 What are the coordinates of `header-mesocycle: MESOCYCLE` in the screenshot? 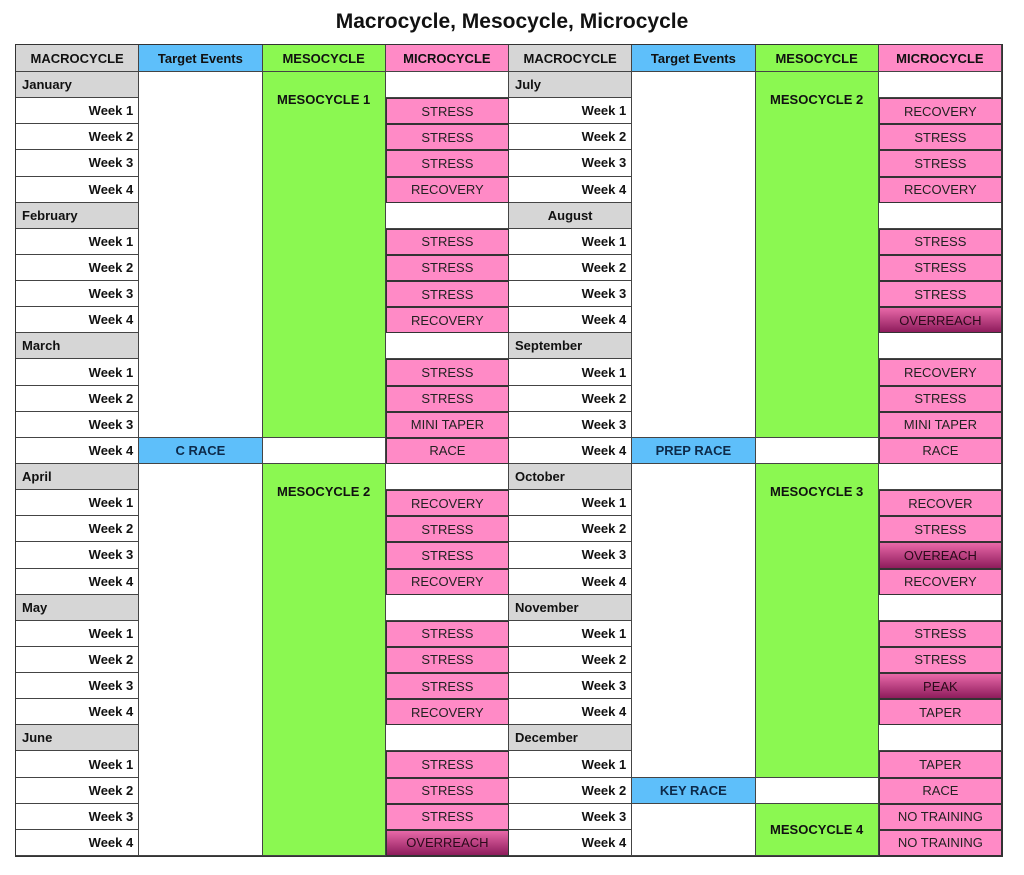 It's located at (324, 58).